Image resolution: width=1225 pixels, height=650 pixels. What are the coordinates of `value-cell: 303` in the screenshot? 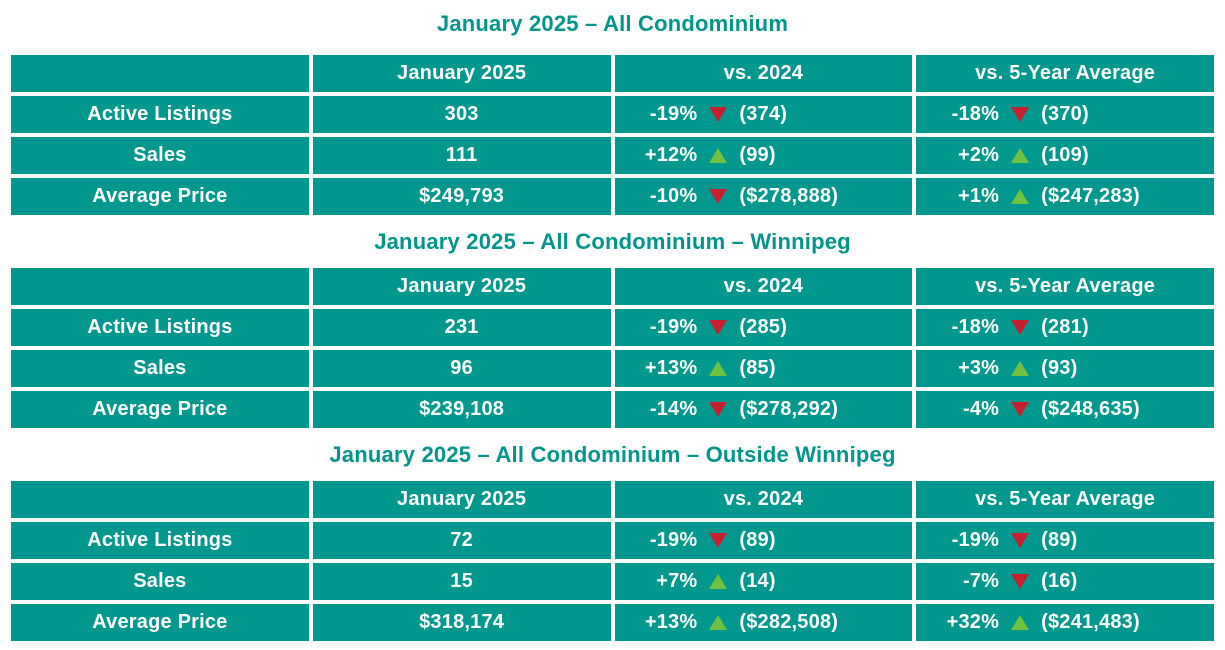 It's located at (461, 114).